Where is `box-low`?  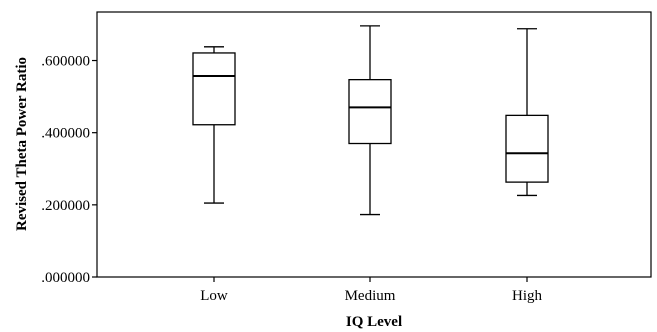
box-low is located at coordinates (214, 125).